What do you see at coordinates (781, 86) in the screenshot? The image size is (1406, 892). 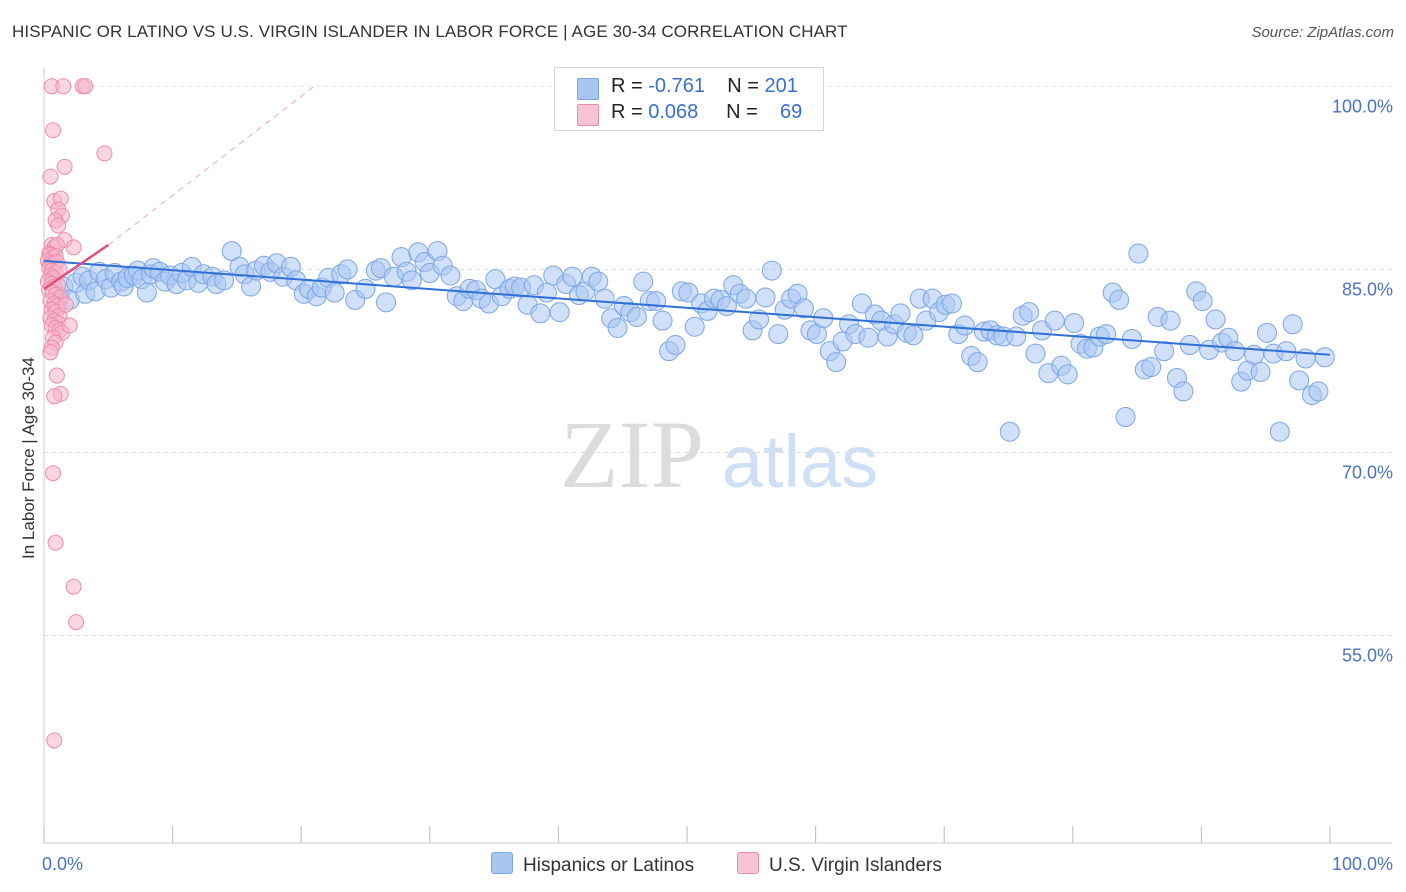 I see `stats-n-value: 201` at bounding box center [781, 86].